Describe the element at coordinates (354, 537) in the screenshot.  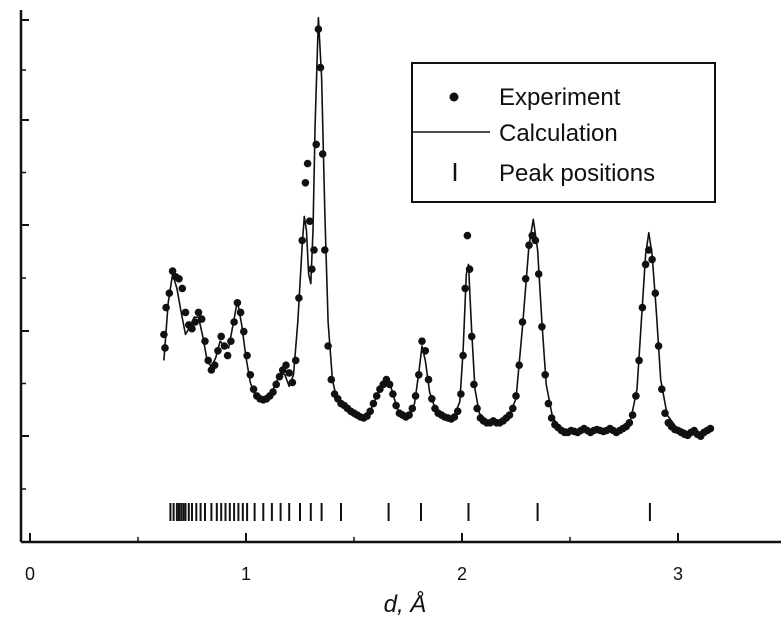
I see `x-axis-ticks` at that location.